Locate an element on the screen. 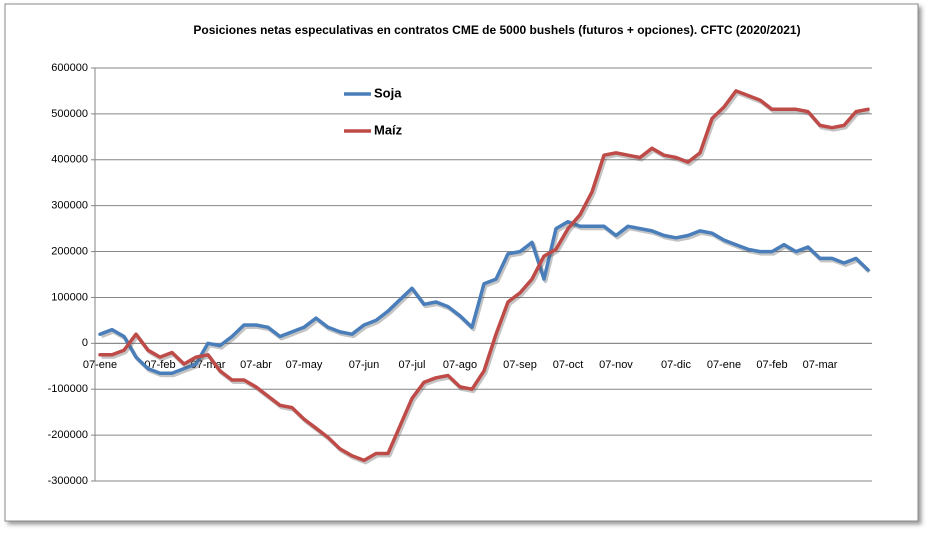 This screenshot has width=933, height=541. x-tick-label: 07-sep is located at coordinates (520, 365).